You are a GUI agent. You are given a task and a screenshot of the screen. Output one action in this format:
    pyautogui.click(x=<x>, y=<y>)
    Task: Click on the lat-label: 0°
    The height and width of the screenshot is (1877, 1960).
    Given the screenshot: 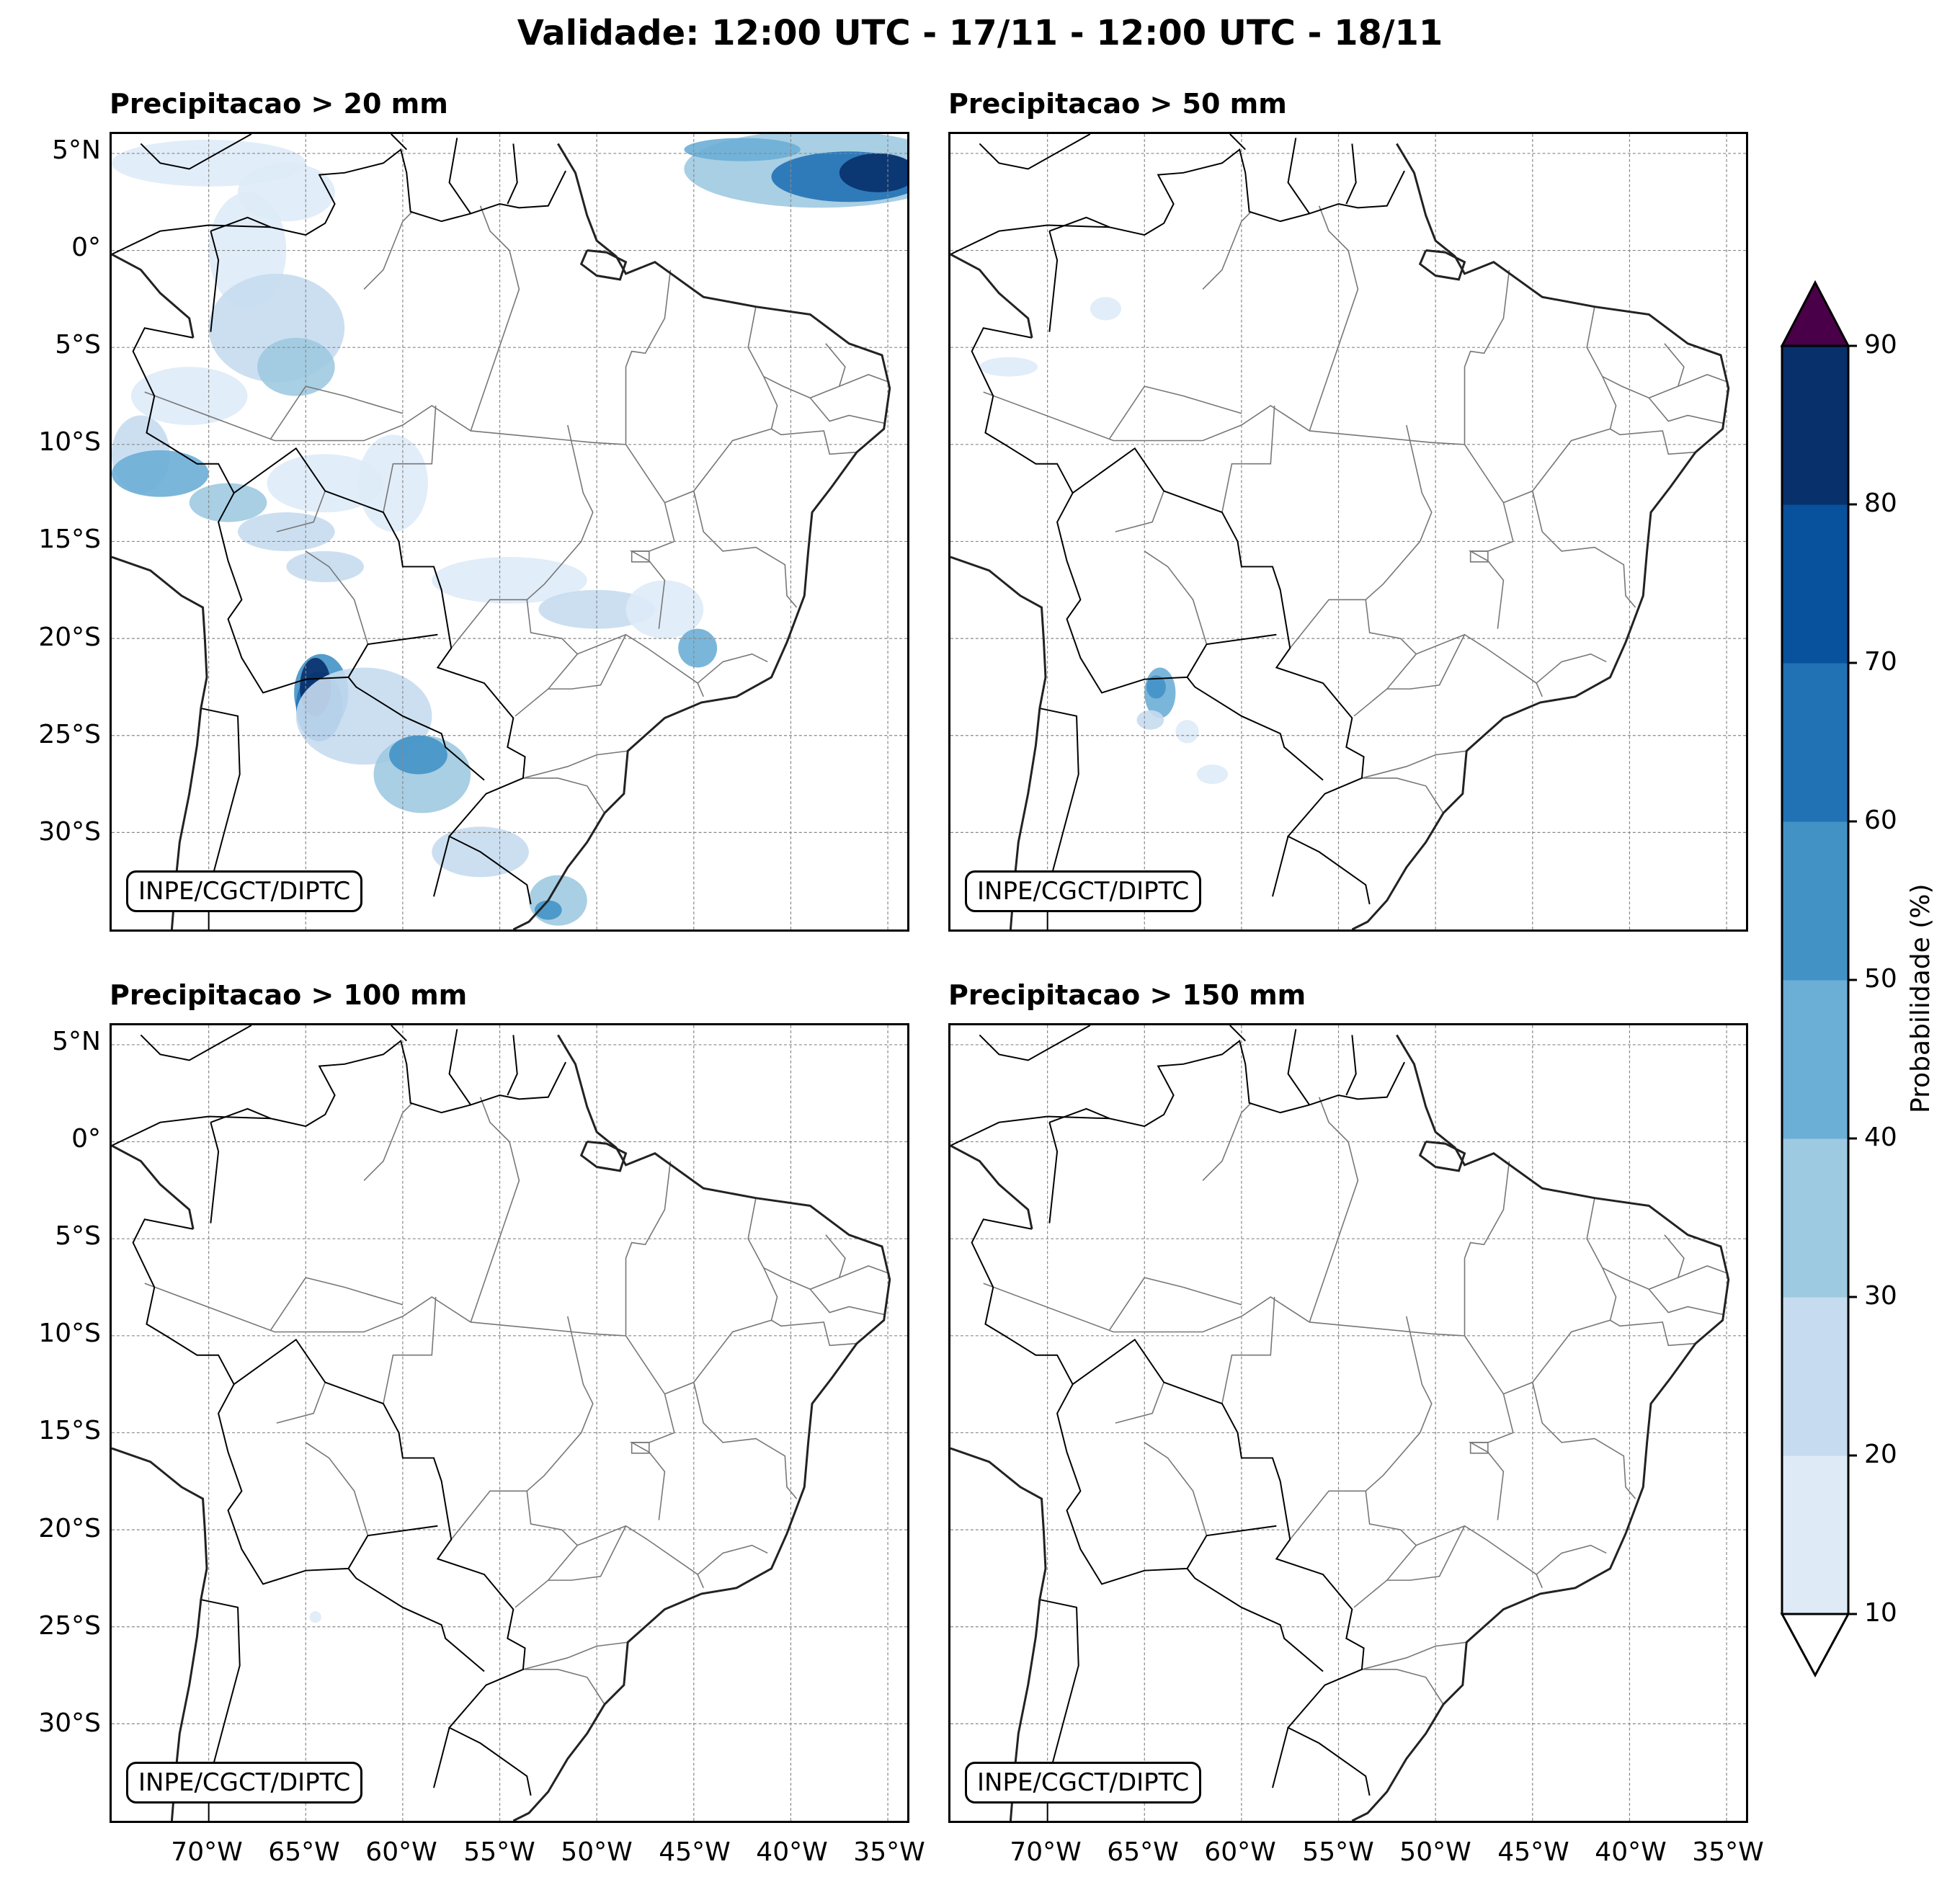 What is the action you would take?
    pyautogui.click(x=86, y=1139)
    